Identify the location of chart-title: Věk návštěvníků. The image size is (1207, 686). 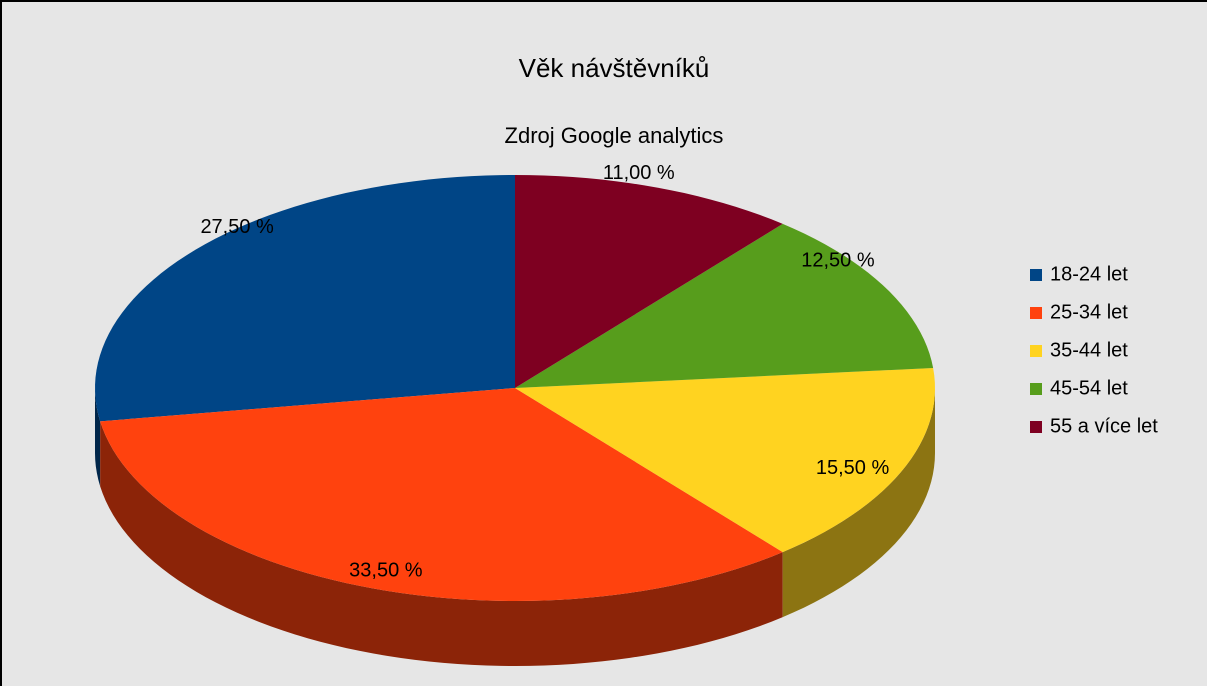
(614, 68).